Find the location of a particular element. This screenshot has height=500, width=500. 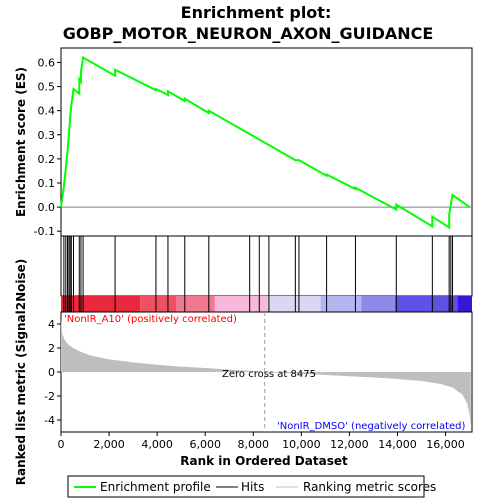

legend-profile-label: Enrichment profile is located at coordinates (155, 487).